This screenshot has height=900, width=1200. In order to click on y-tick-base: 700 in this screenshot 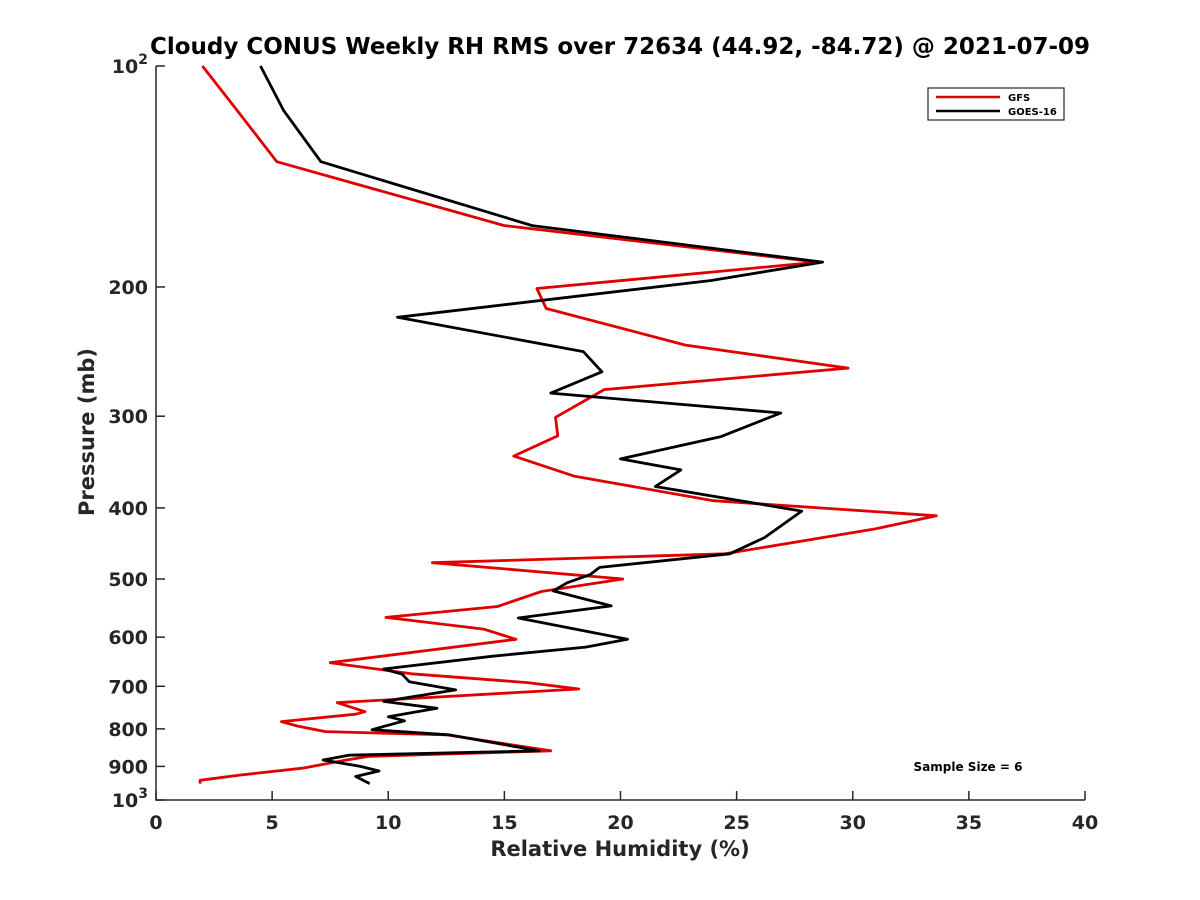, I will do `click(128, 687)`.